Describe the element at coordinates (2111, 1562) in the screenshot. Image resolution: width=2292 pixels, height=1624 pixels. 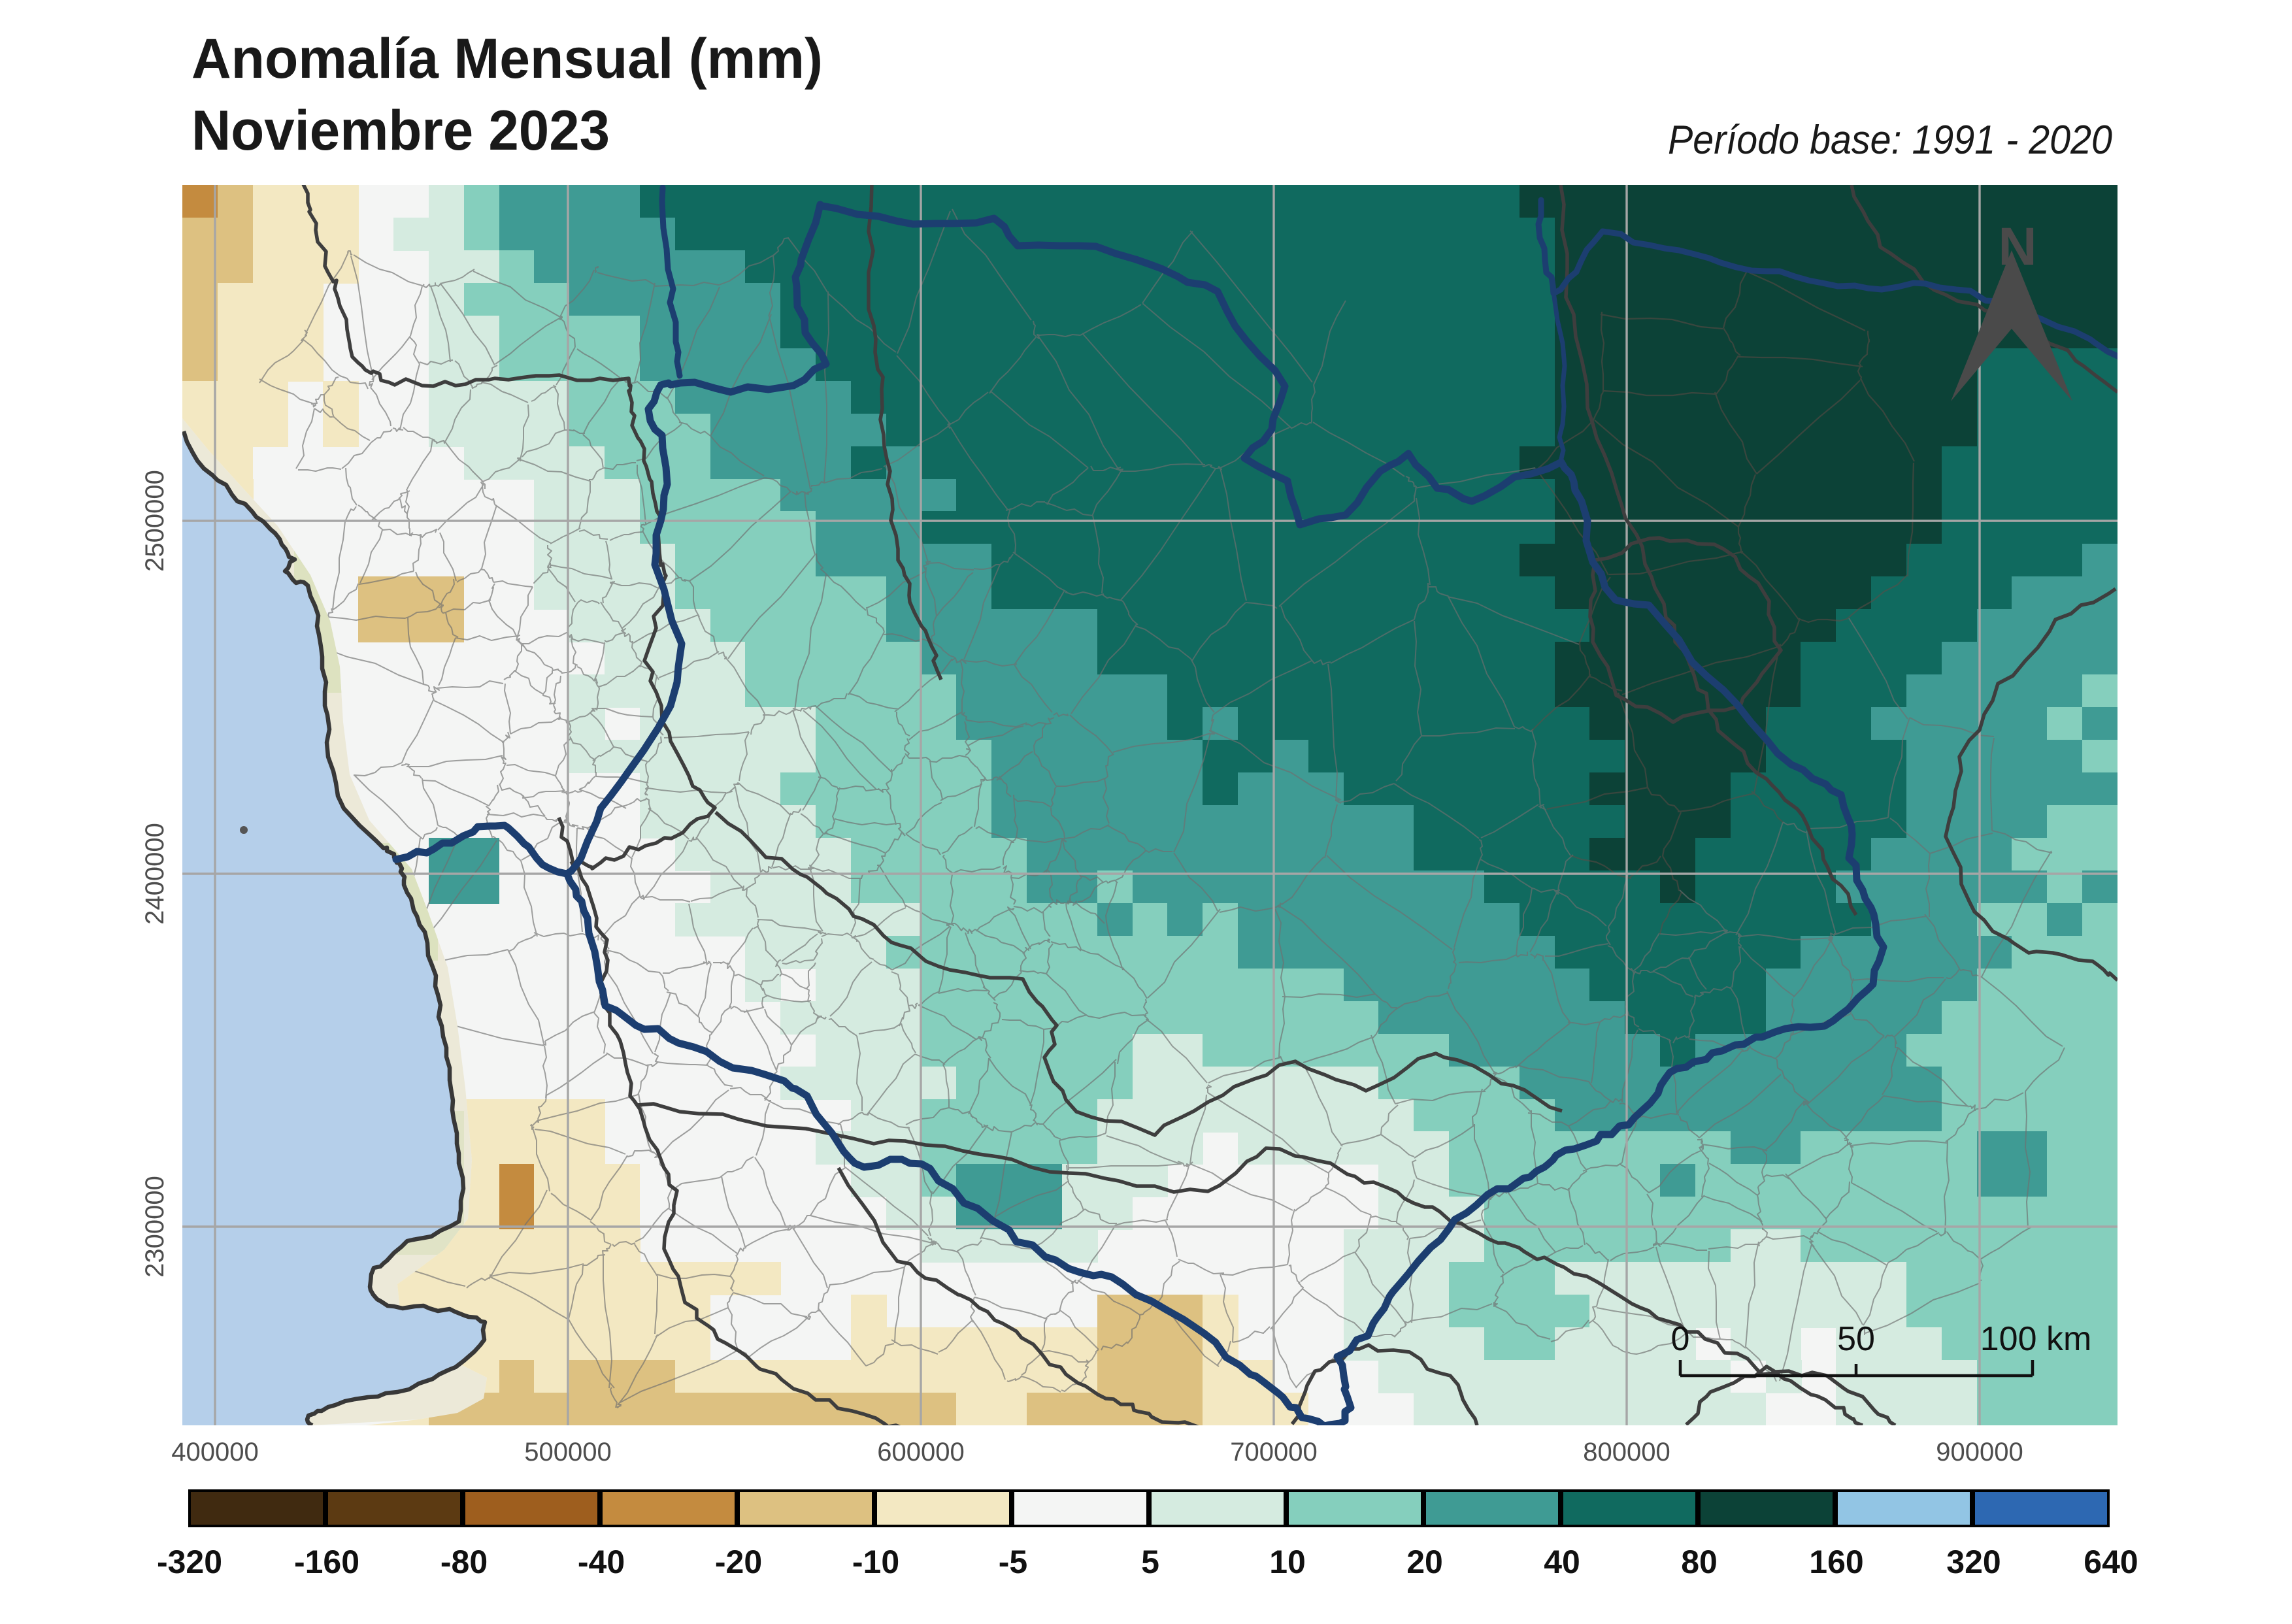
I see `svg-text: 640` at that location.